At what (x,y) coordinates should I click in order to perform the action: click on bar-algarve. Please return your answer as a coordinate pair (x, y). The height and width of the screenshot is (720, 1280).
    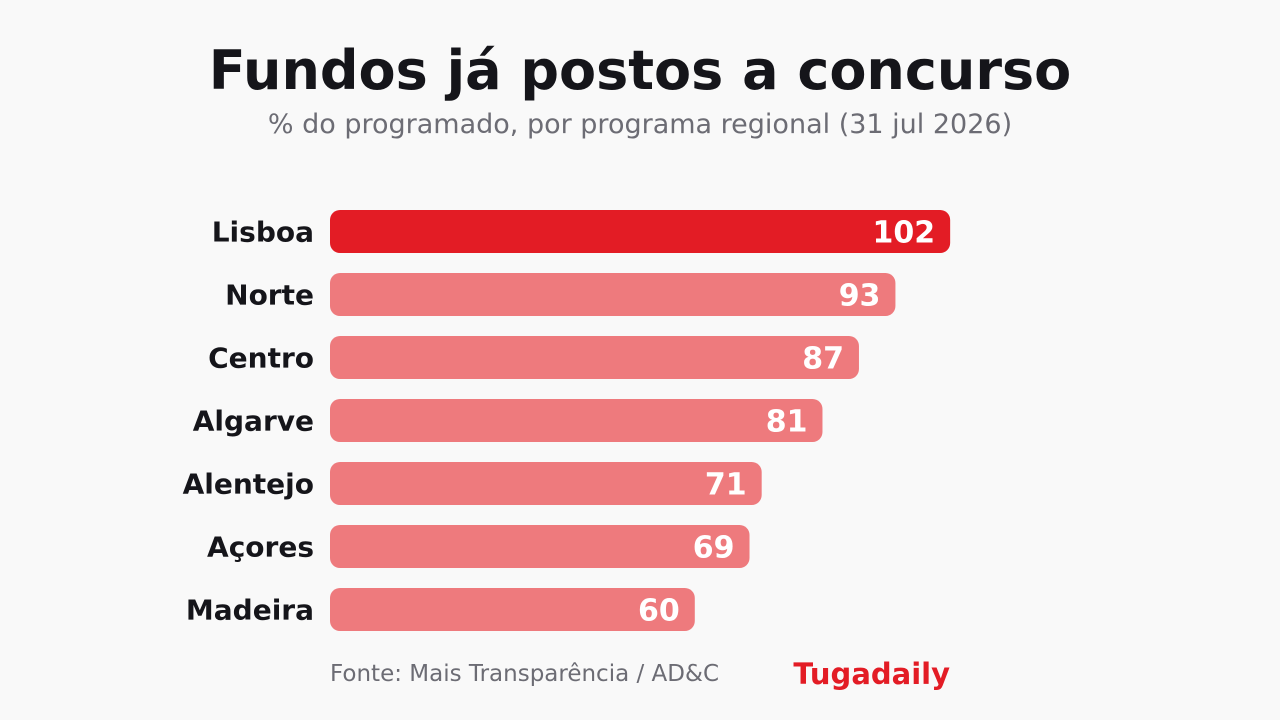
    Looking at the image, I should click on (576, 420).